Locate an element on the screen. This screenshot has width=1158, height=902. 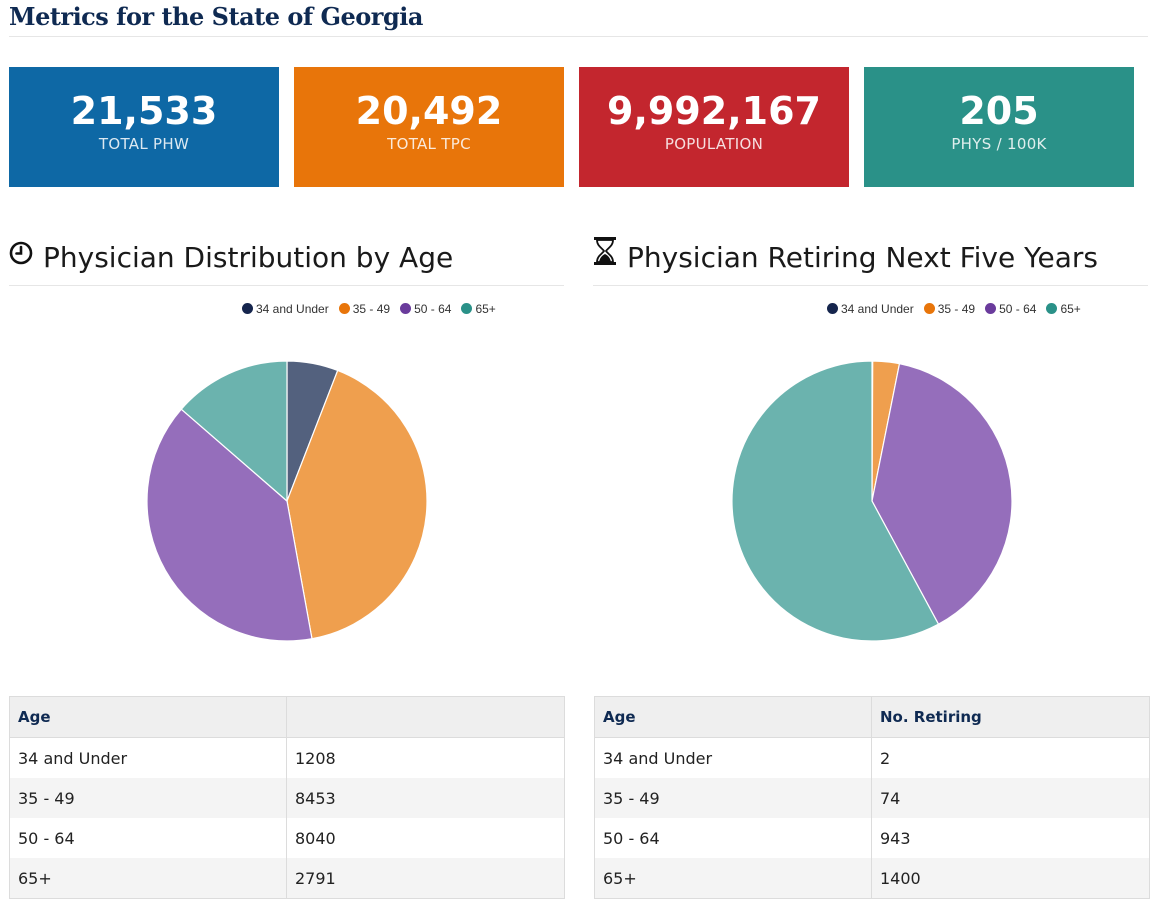
section-title-age-distribution: Physician Distribution by Age is located at coordinates (231, 258).